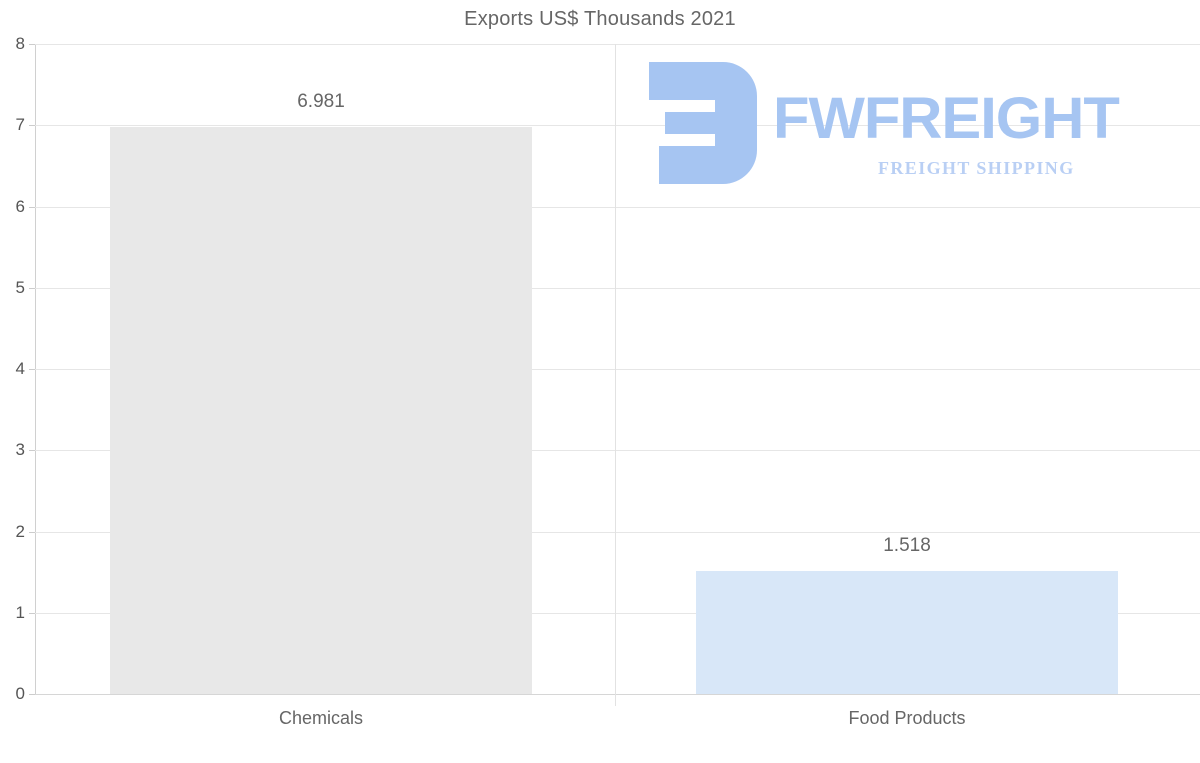 The image size is (1200, 763). Describe the element at coordinates (907, 718) in the screenshot. I see `x-axis-label-food-products: Food Products` at that location.